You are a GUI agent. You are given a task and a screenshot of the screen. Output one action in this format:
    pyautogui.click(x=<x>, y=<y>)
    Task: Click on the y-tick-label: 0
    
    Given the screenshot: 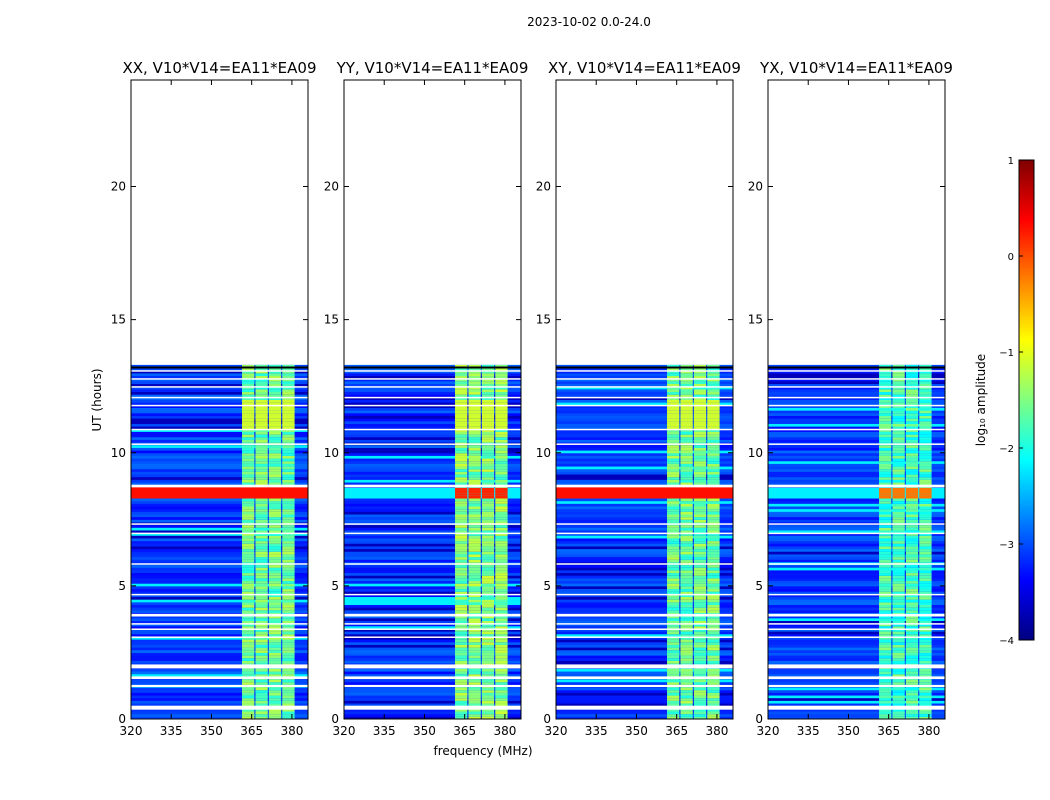 What is the action you would take?
    pyautogui.click(x=122, y=719)
    